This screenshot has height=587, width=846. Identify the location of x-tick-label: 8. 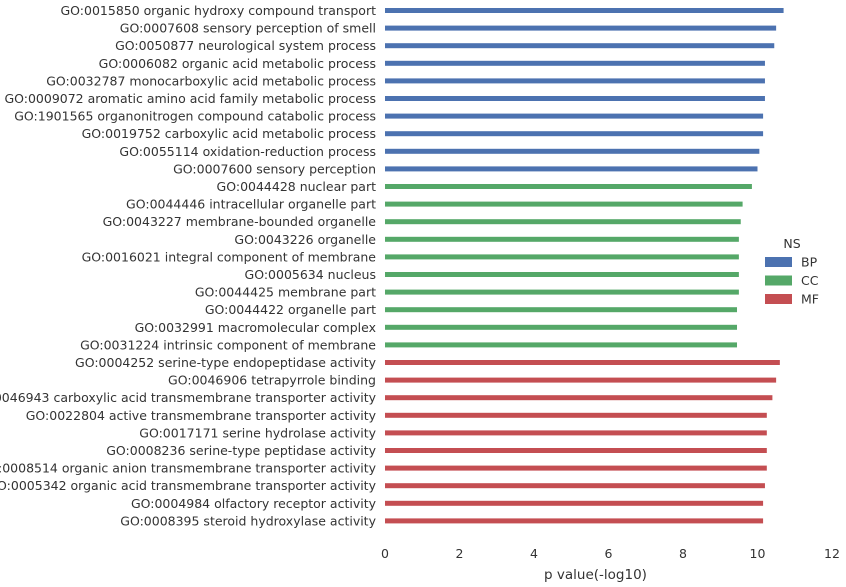
(683, 553).